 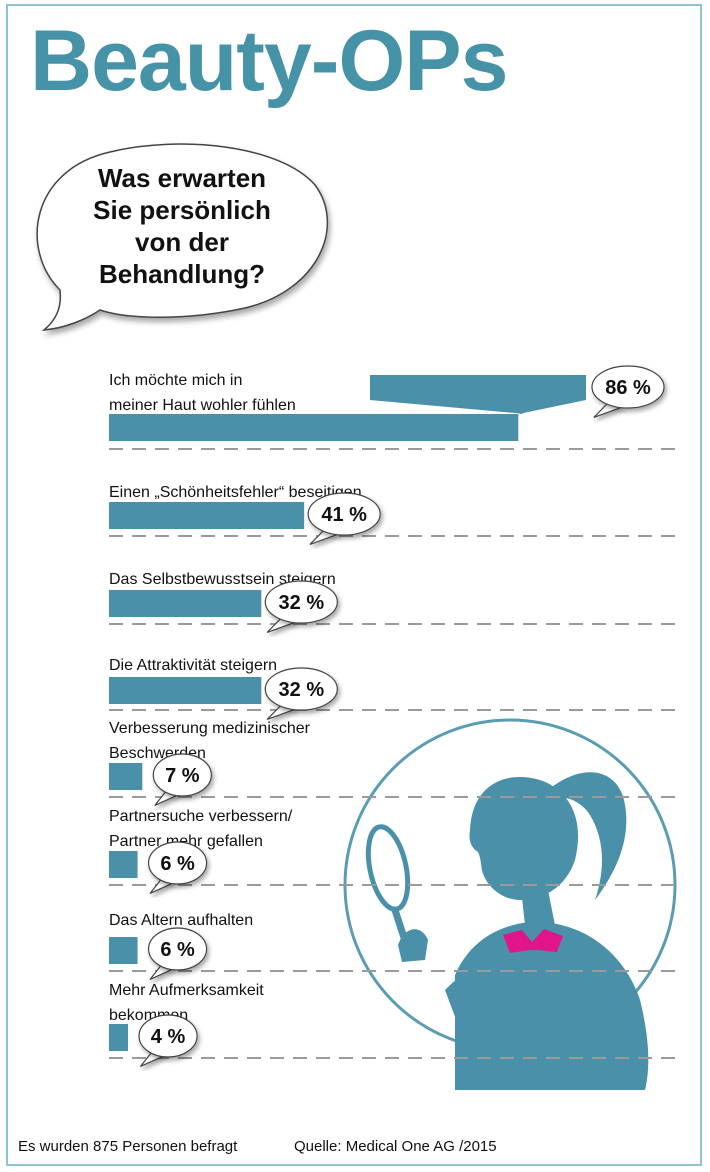 What do you see at coordinates (181, 920) in the screenshot?
I see `category-label: Das Altern aufhalten` at bounding box center [181, 920].